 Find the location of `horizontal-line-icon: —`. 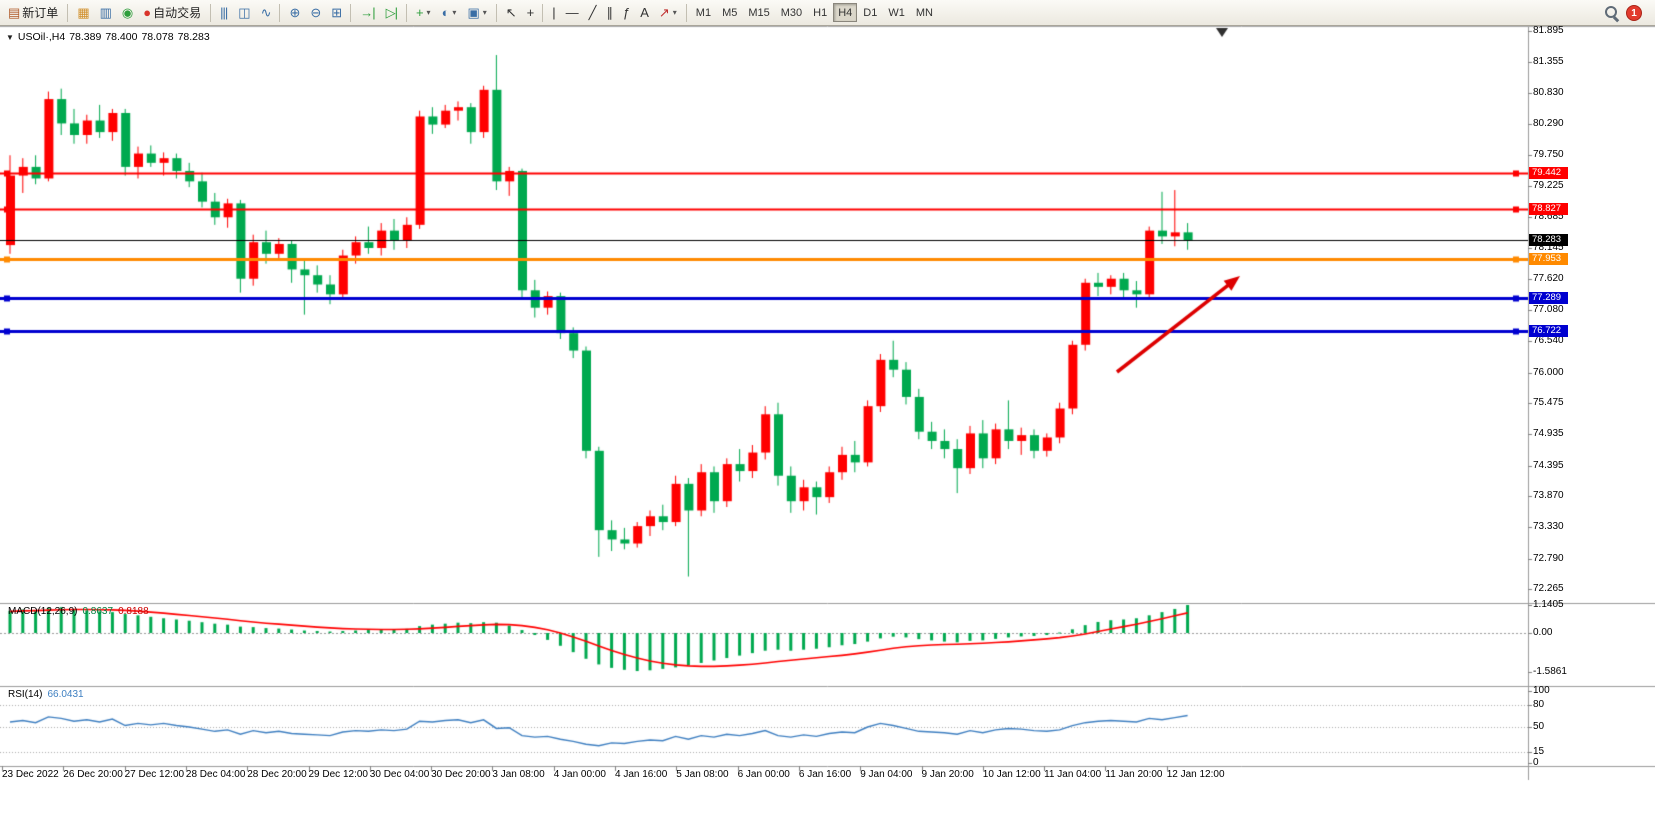

horizontal-line-icon: — is located at coordinates (572, 12).